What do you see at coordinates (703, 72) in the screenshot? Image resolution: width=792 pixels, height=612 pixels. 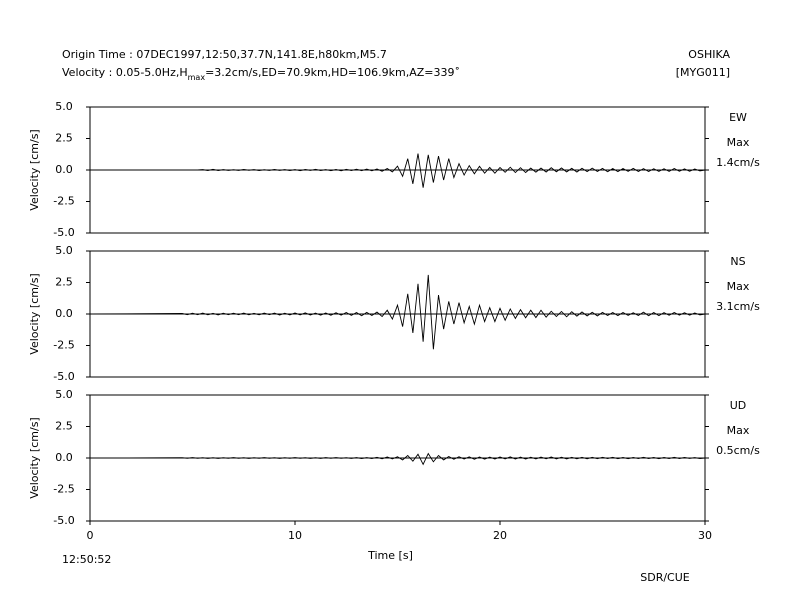 I see `station-code: [MYG011]` at bounding box center [703, 72].